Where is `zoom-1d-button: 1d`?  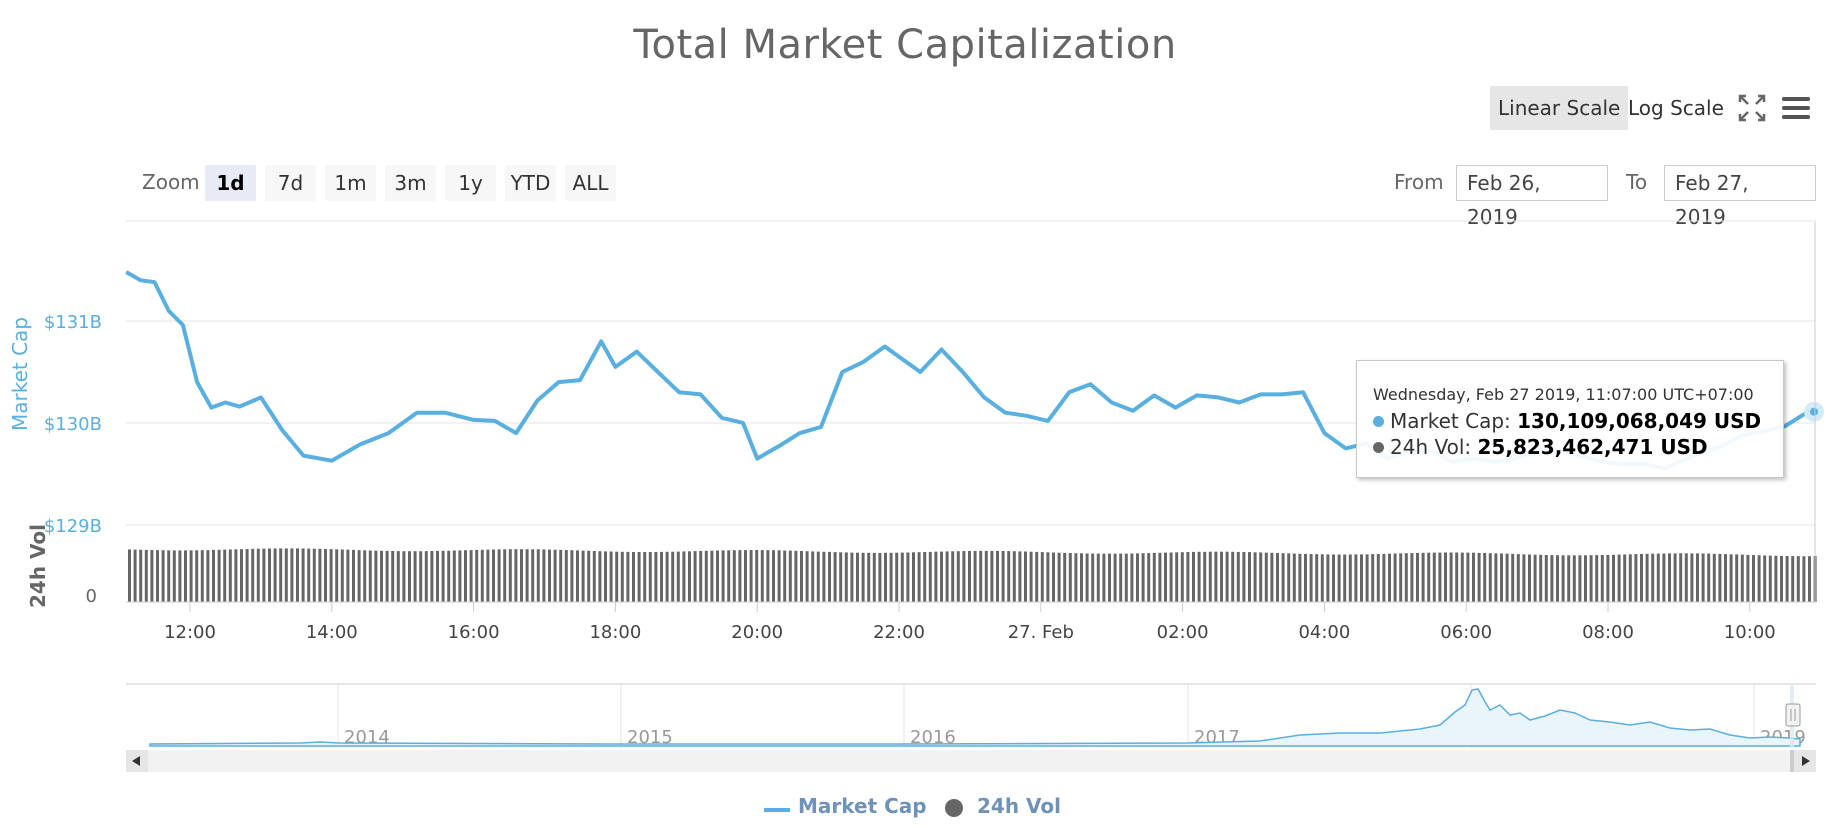
zoom-1d-button: 1d is located at coordinates (230, 183).